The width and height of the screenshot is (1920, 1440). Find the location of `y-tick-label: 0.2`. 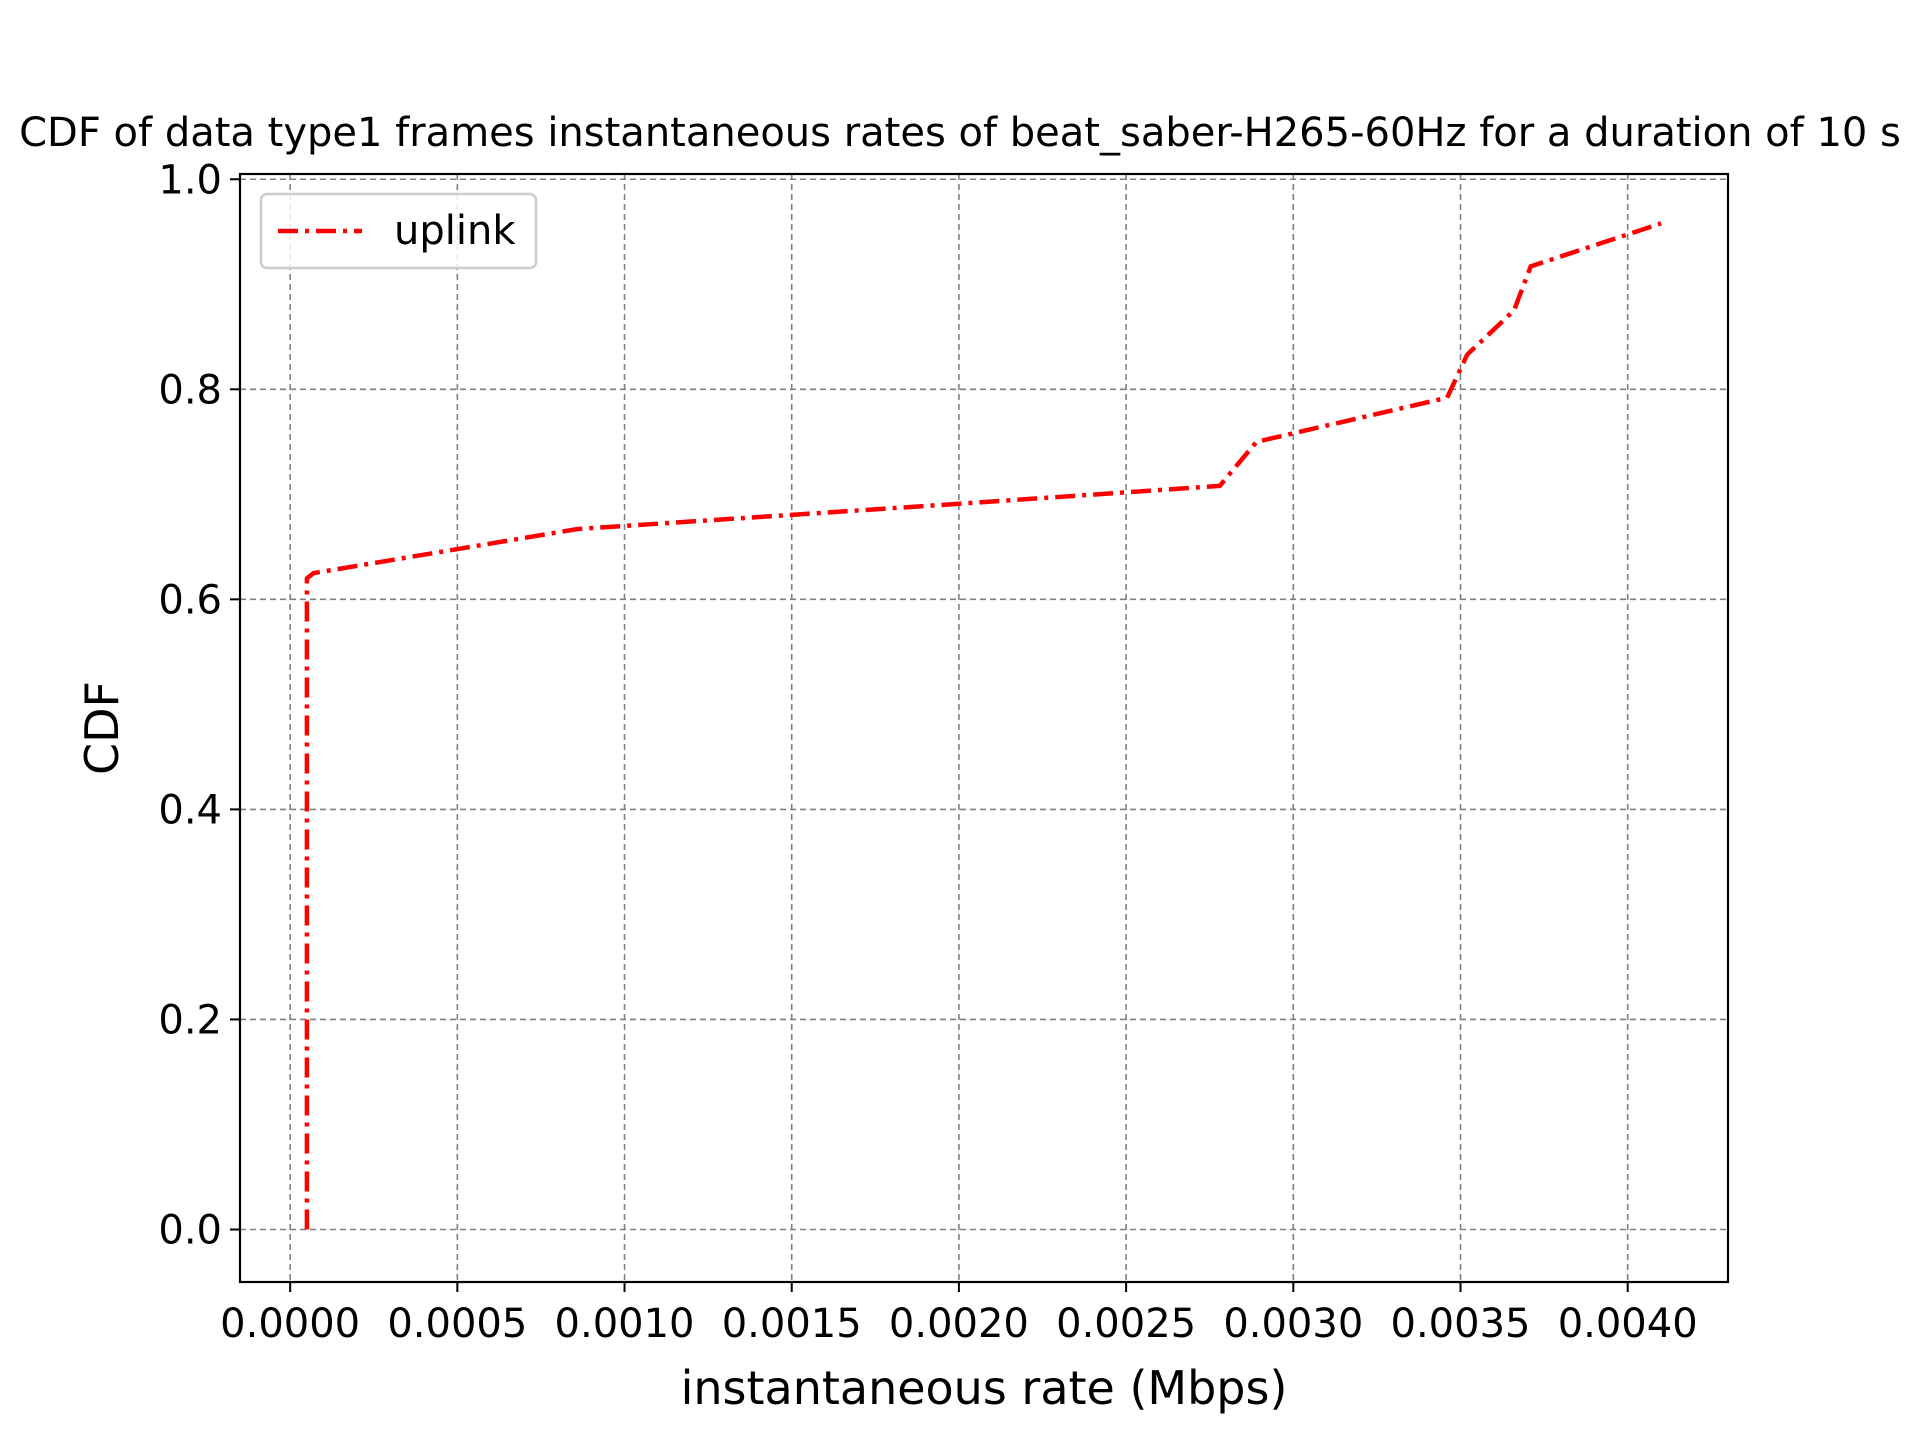

y-tick-label: 0.2 is located at coordinates (190, 1020).